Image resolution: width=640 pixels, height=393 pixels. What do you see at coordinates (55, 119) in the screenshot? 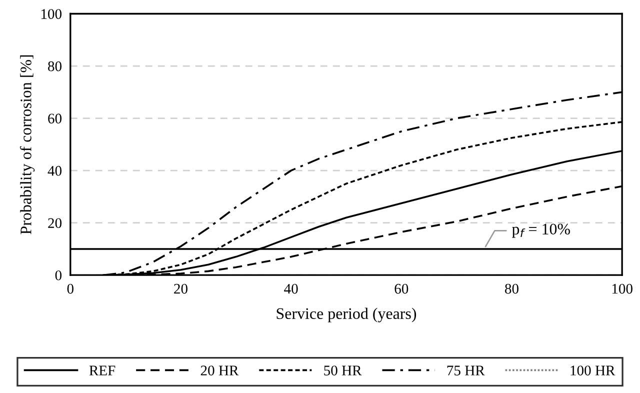
I see `y-tick-label: 60` at bounding box center [55, 119].